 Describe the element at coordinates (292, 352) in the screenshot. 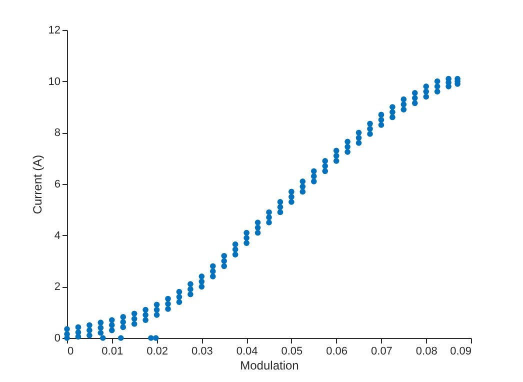

I see `x-tick-label: 0.05` at that location.